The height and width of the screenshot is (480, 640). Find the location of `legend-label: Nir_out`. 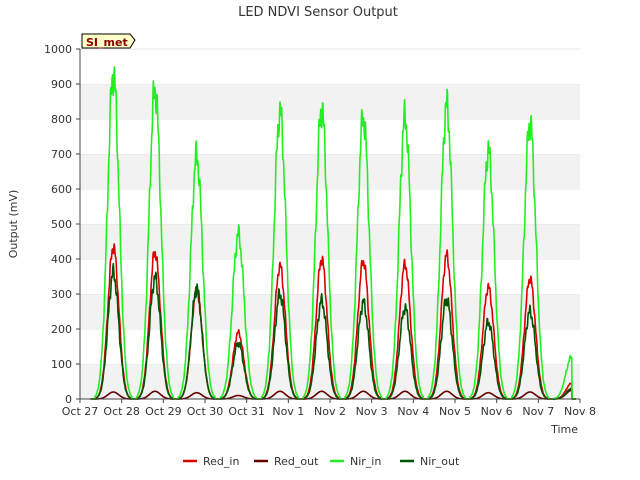

legend-label: Nir_out is located at coordinates (440, 461).